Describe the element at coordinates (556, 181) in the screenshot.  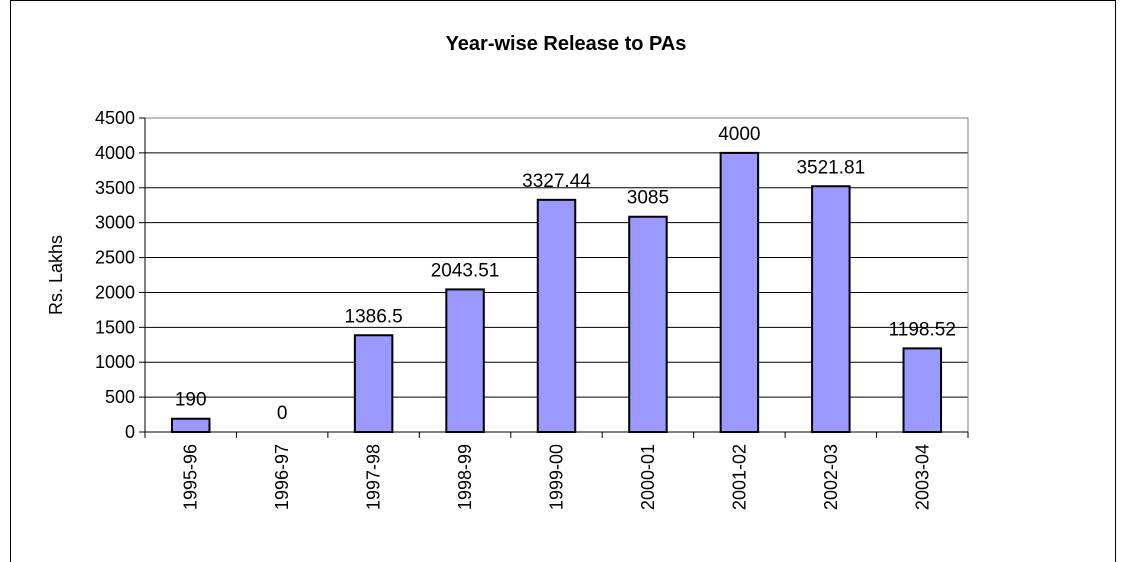
I see `data-label-1999-00: 3327.44` at that location.